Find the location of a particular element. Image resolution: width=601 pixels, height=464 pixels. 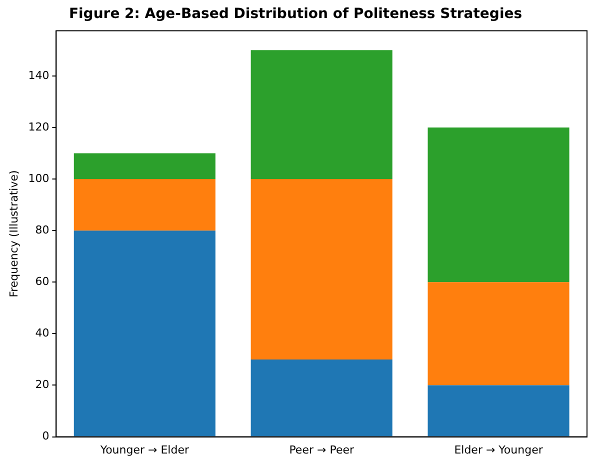

y-tick-label: 140 is located at coordinates (39, 75).